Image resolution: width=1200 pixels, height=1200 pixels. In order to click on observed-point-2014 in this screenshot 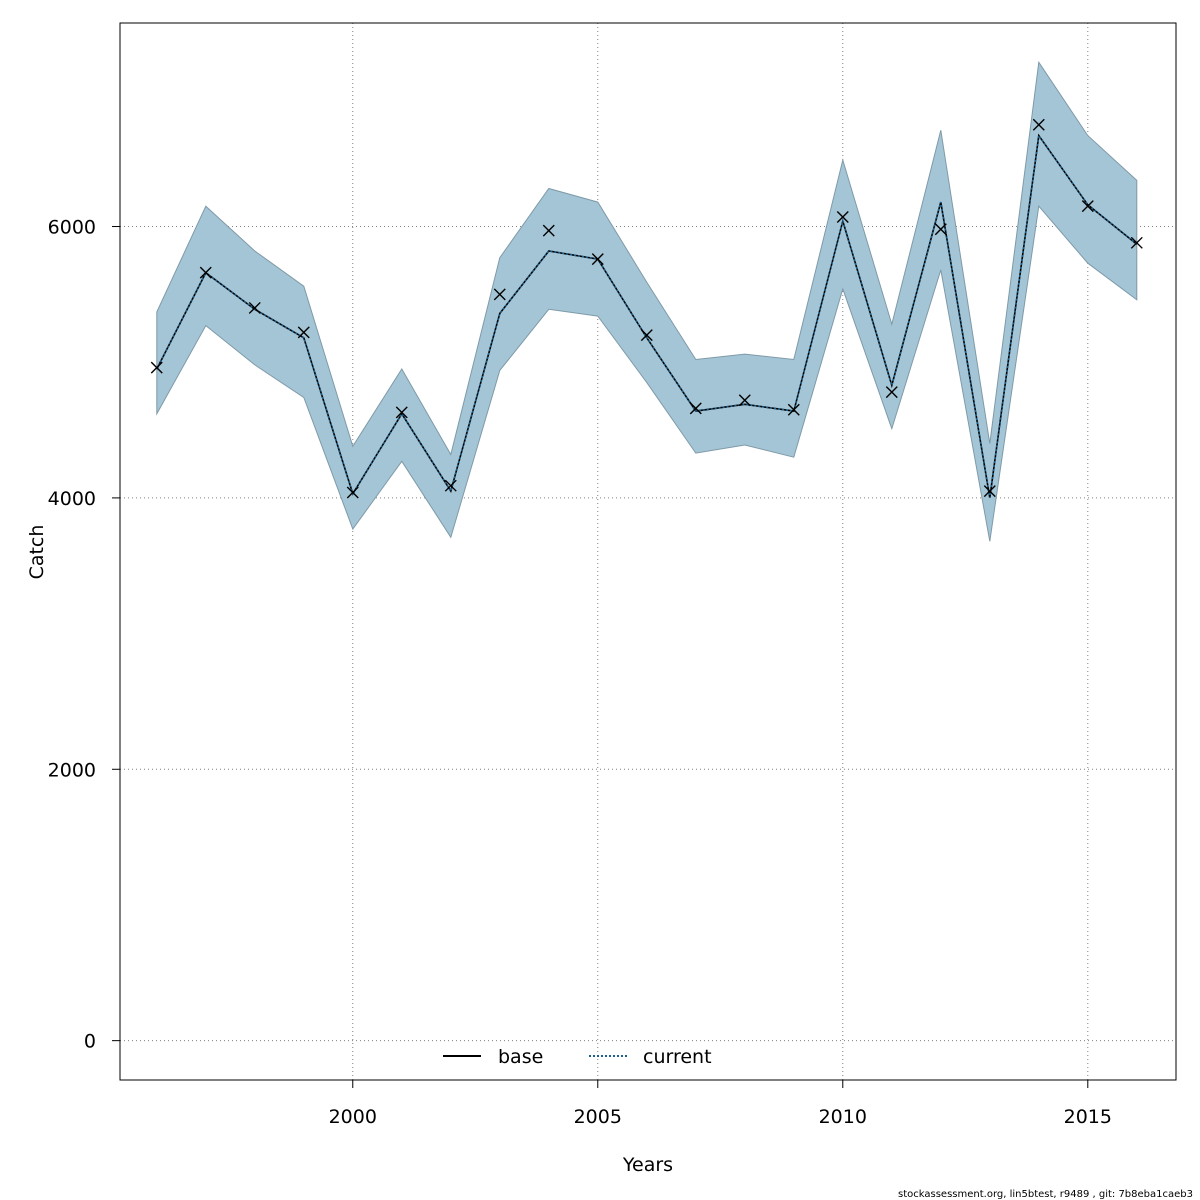, I will do `click(1038, 124)`.